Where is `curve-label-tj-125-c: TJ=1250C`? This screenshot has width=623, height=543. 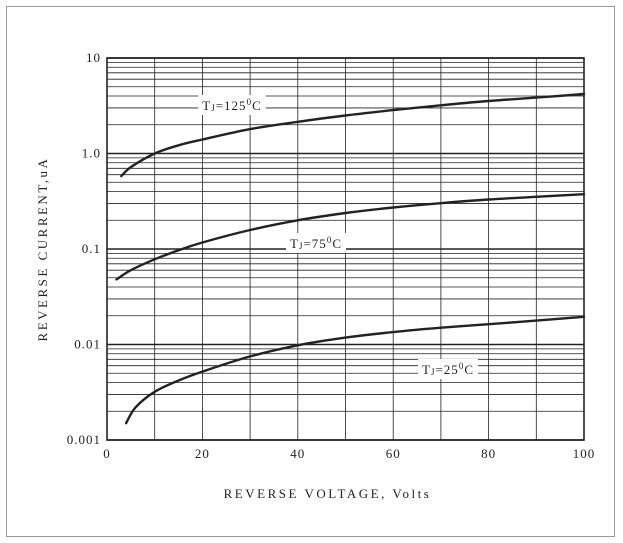
curve-label-tj-125-c: TJ=1250C is located at coordinates (231, 105).